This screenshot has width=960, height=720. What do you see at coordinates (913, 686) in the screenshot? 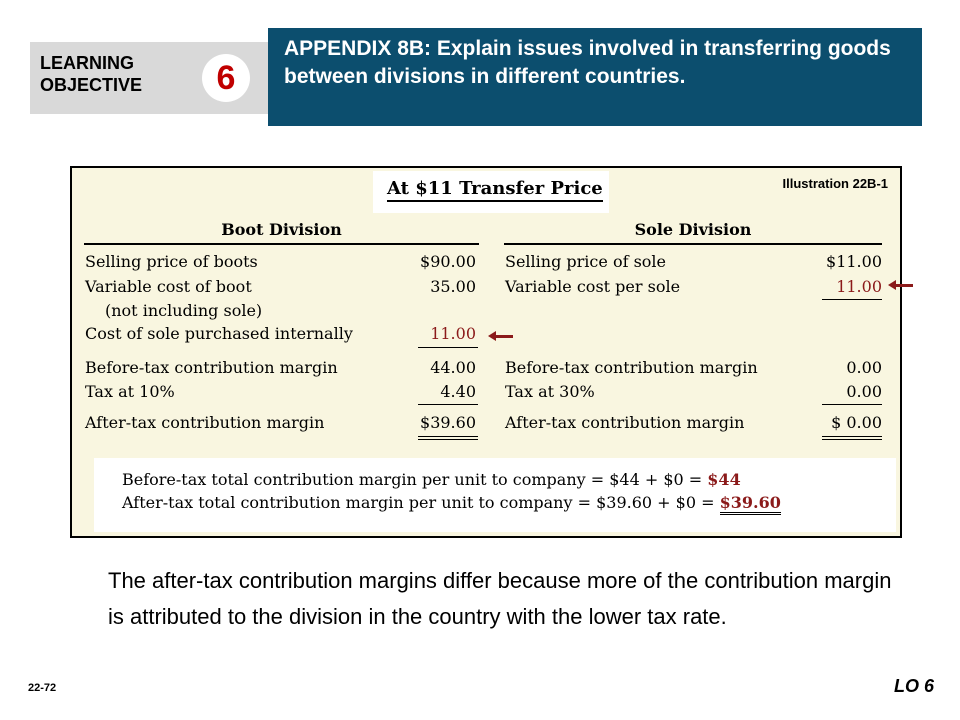
I see `learning-objective-footer: LO 6` at bounding box center [913, 686].